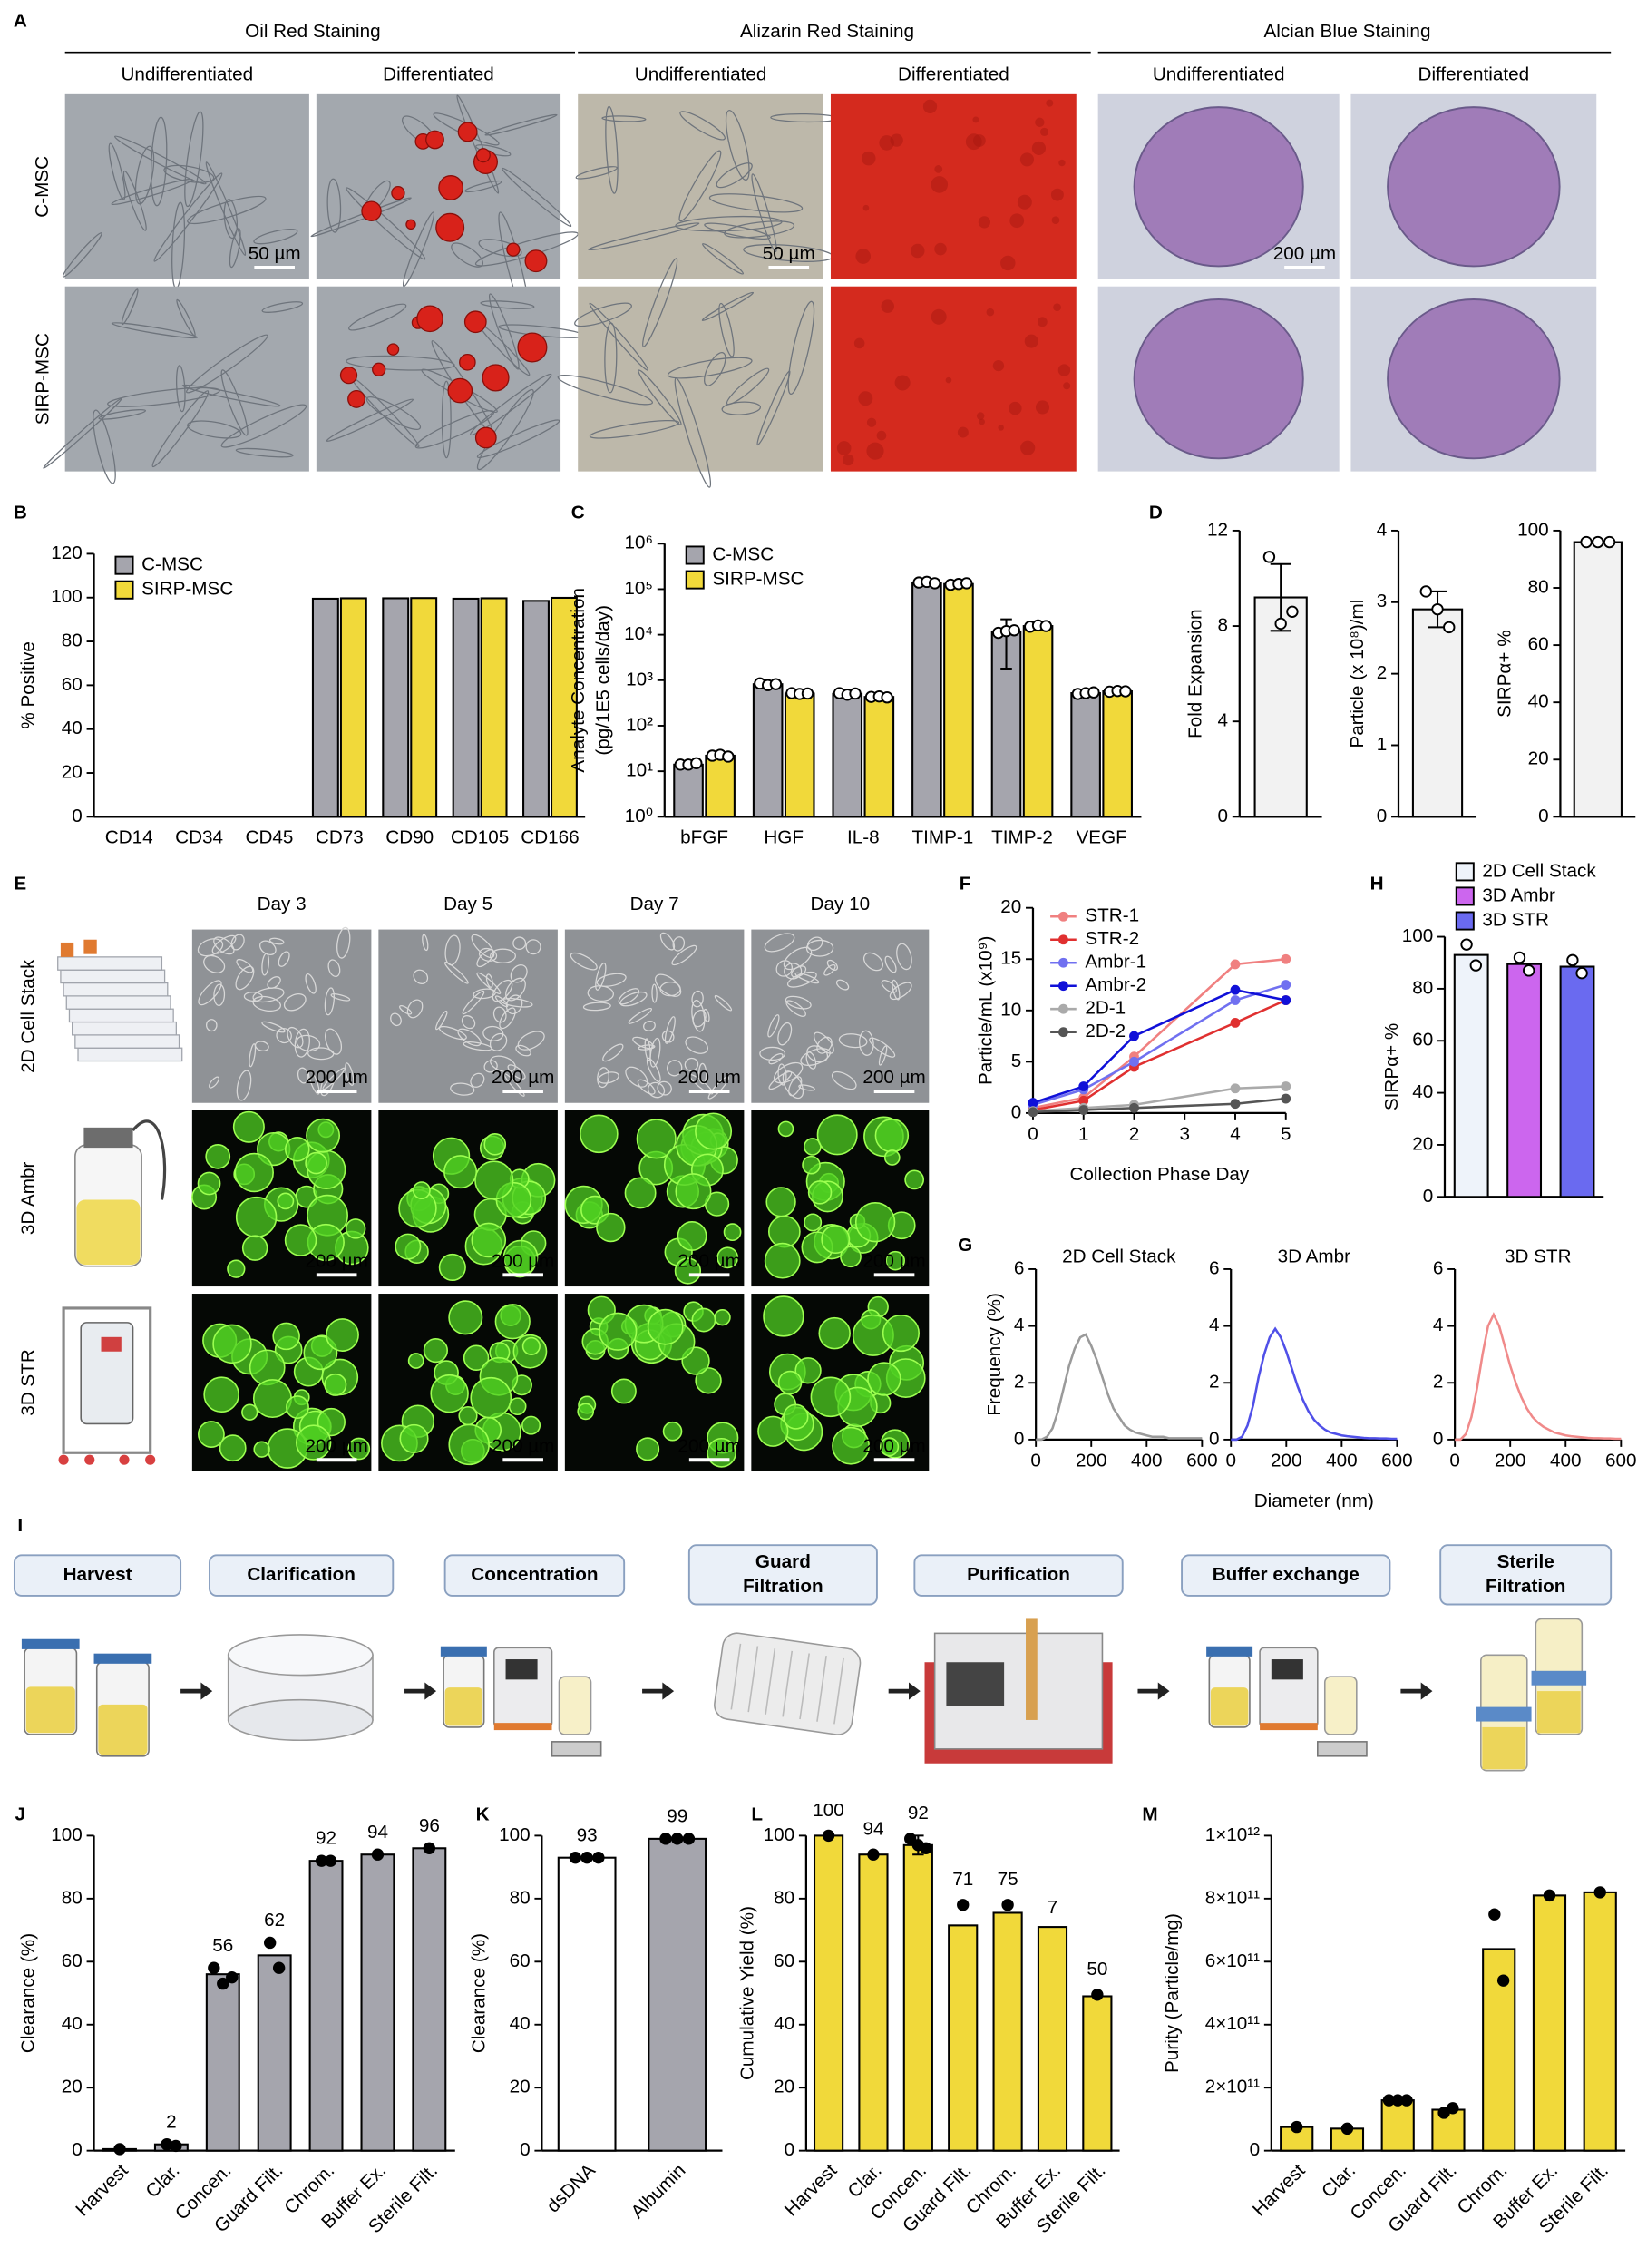 The image size is (1647, 2268). What do you see at coordinates (523, 1078) in the screenshot?
I see `scale-bar-label: 200 µm` at bounding box center [523, 1078].